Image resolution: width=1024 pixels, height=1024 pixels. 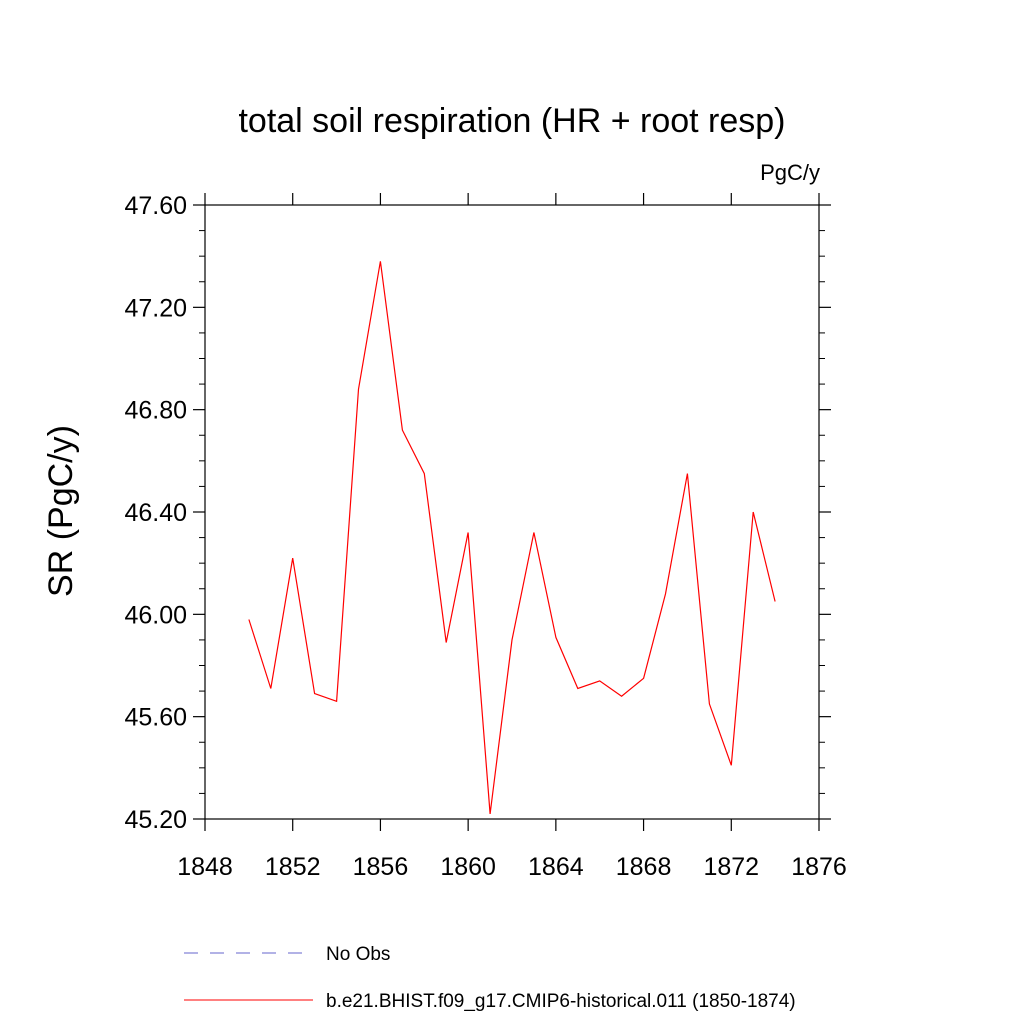 I want to click on units-label: PgC/y, so click(x=790, y=172).